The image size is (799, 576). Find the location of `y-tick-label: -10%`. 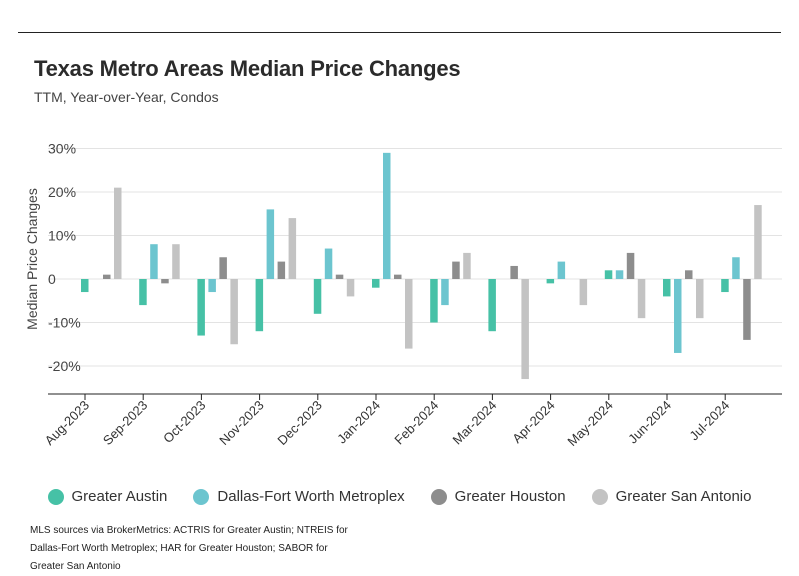

y-tick-label: -10% is located at coordinates (64, 323).